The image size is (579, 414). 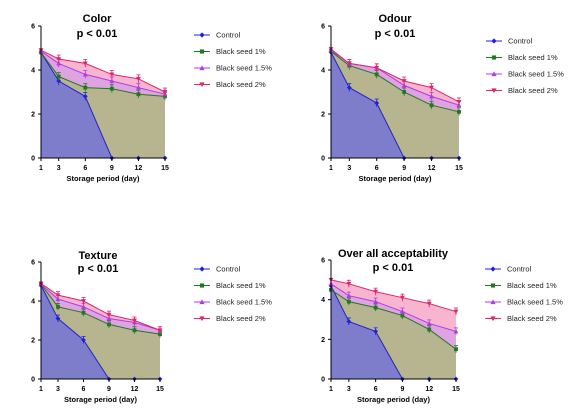 I want to click on x-tick-label: 3, so click(x=59, y=168).